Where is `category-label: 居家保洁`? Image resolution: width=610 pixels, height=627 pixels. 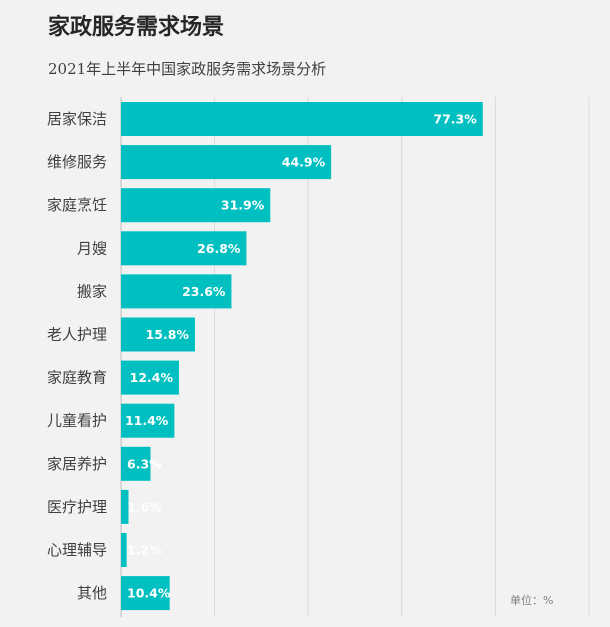 category-label: 居家保洁 is located at coordinates (77, 119).